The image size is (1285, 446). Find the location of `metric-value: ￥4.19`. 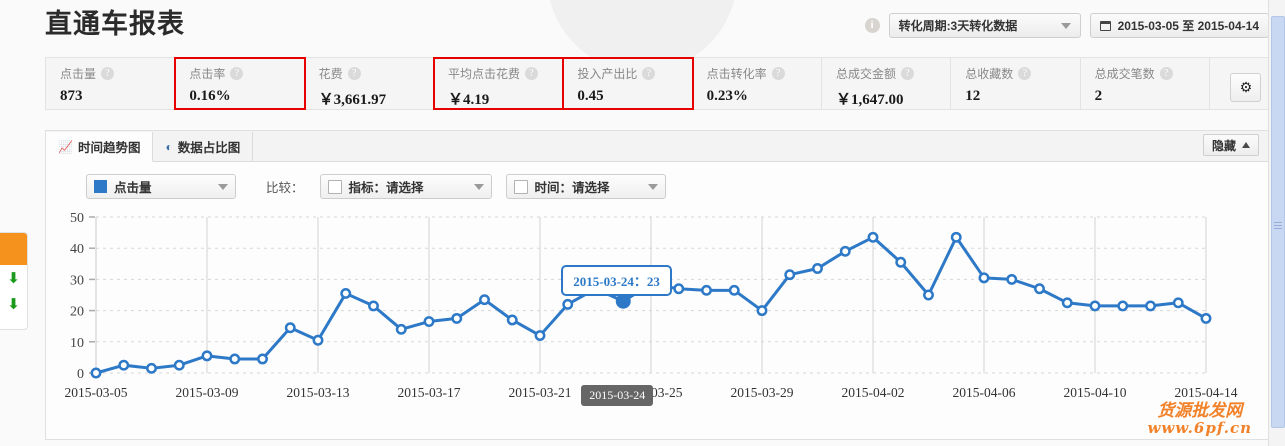

metric-value: ￥4.19 is located at coordinates (468, 100).